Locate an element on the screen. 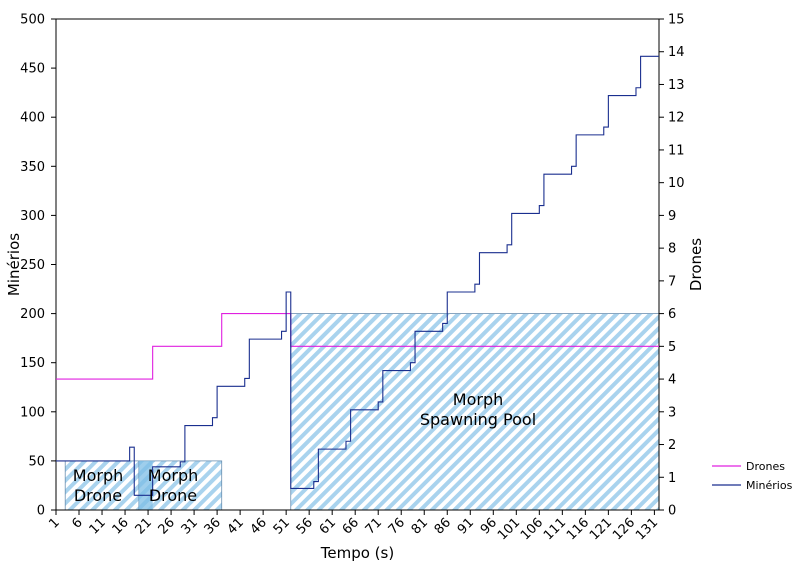  x-tick-label: 86 is located at coordinates (443, 526).